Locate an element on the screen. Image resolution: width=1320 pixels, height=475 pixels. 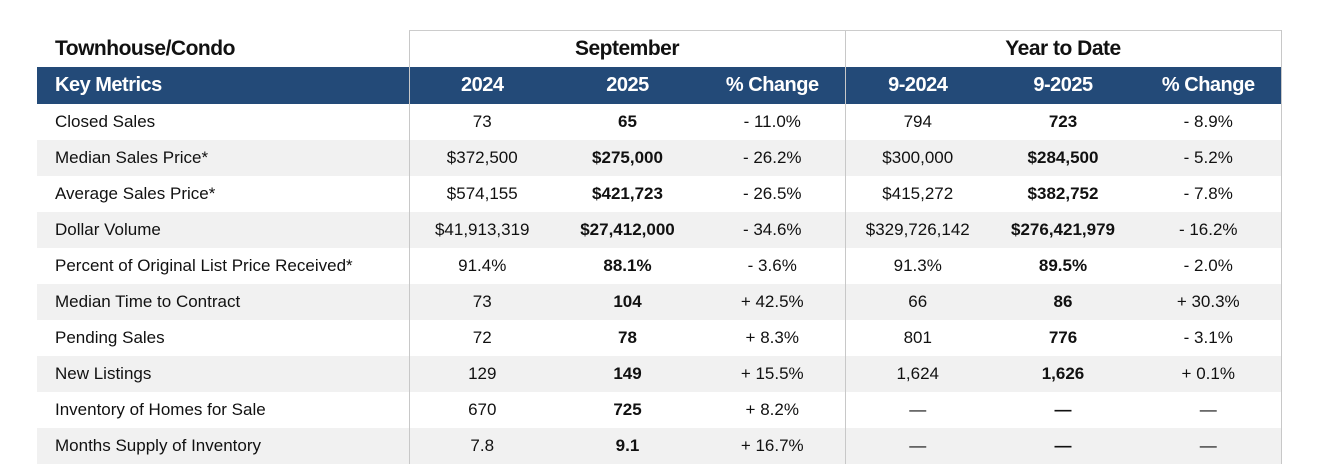
metric-value: - 8.9% is located at coordinates (1209, 122).